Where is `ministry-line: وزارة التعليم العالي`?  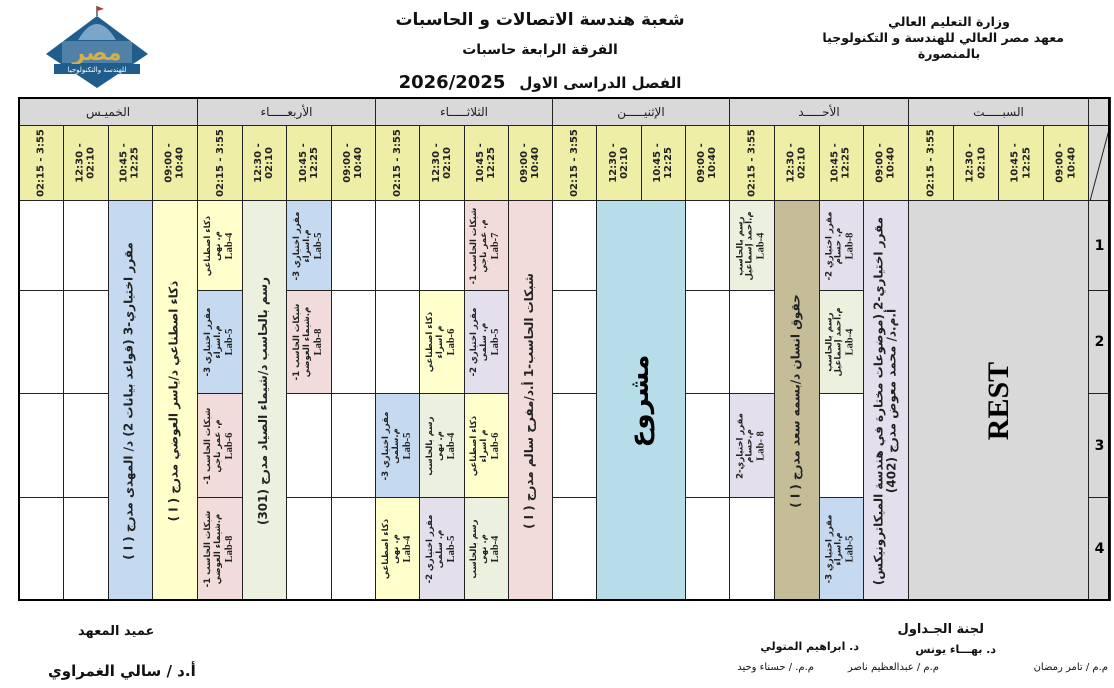
ministry-line: وزارة التعليم العالي is located at coordinates (949, 21).